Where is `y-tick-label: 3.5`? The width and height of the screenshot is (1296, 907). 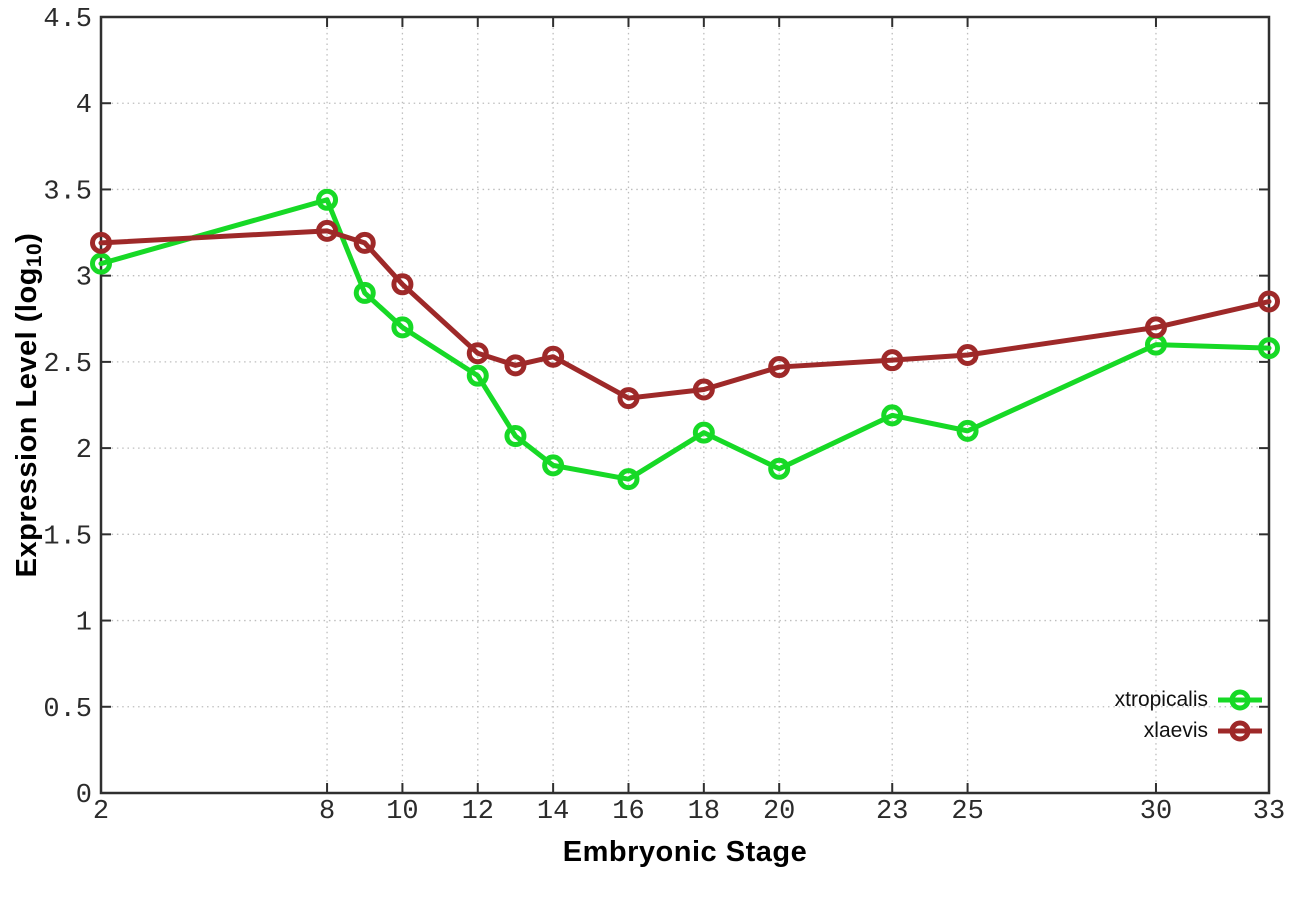 y-tick-label: 3.5 is located at coordinates (67, 192).